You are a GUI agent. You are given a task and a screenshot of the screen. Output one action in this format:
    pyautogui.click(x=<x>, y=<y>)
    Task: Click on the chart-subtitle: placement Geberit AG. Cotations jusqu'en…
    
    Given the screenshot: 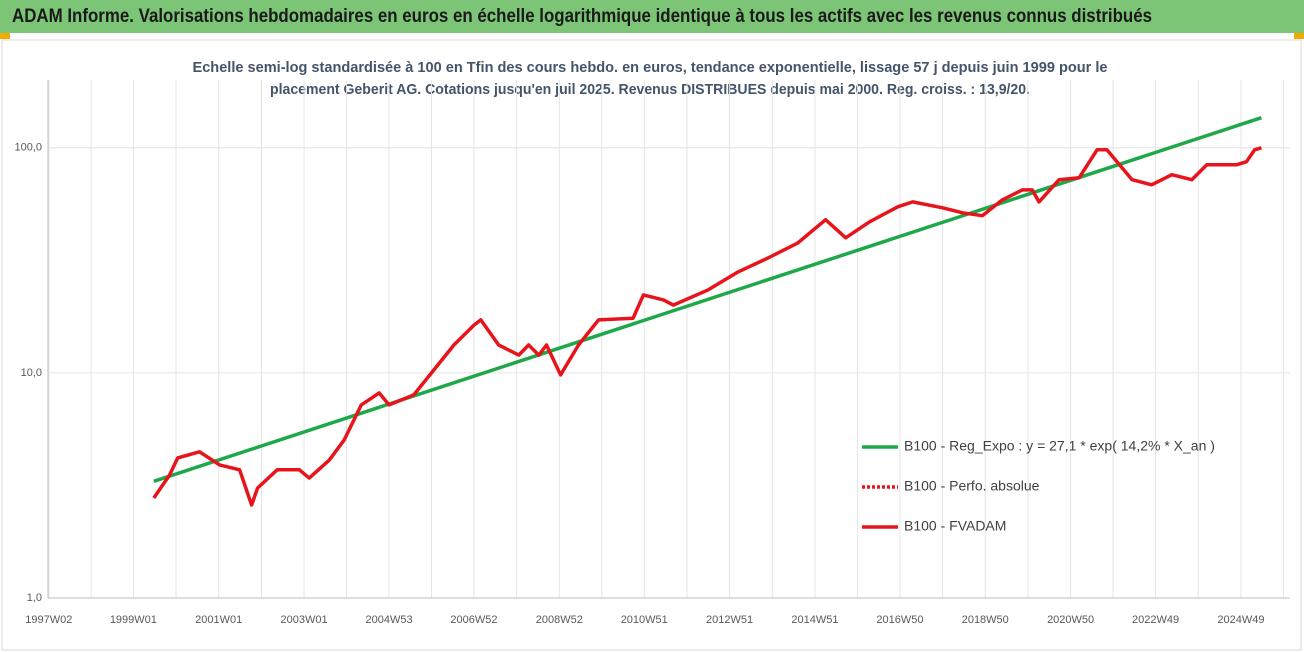 What is the action you would take?
    pyautogui.click(x=650, y=89)
    